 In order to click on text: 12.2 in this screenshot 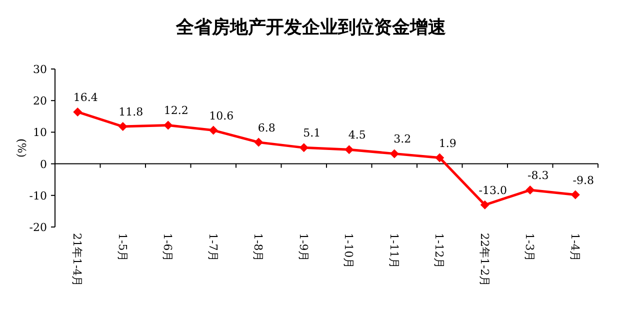, I will do `click(176, 111)`.